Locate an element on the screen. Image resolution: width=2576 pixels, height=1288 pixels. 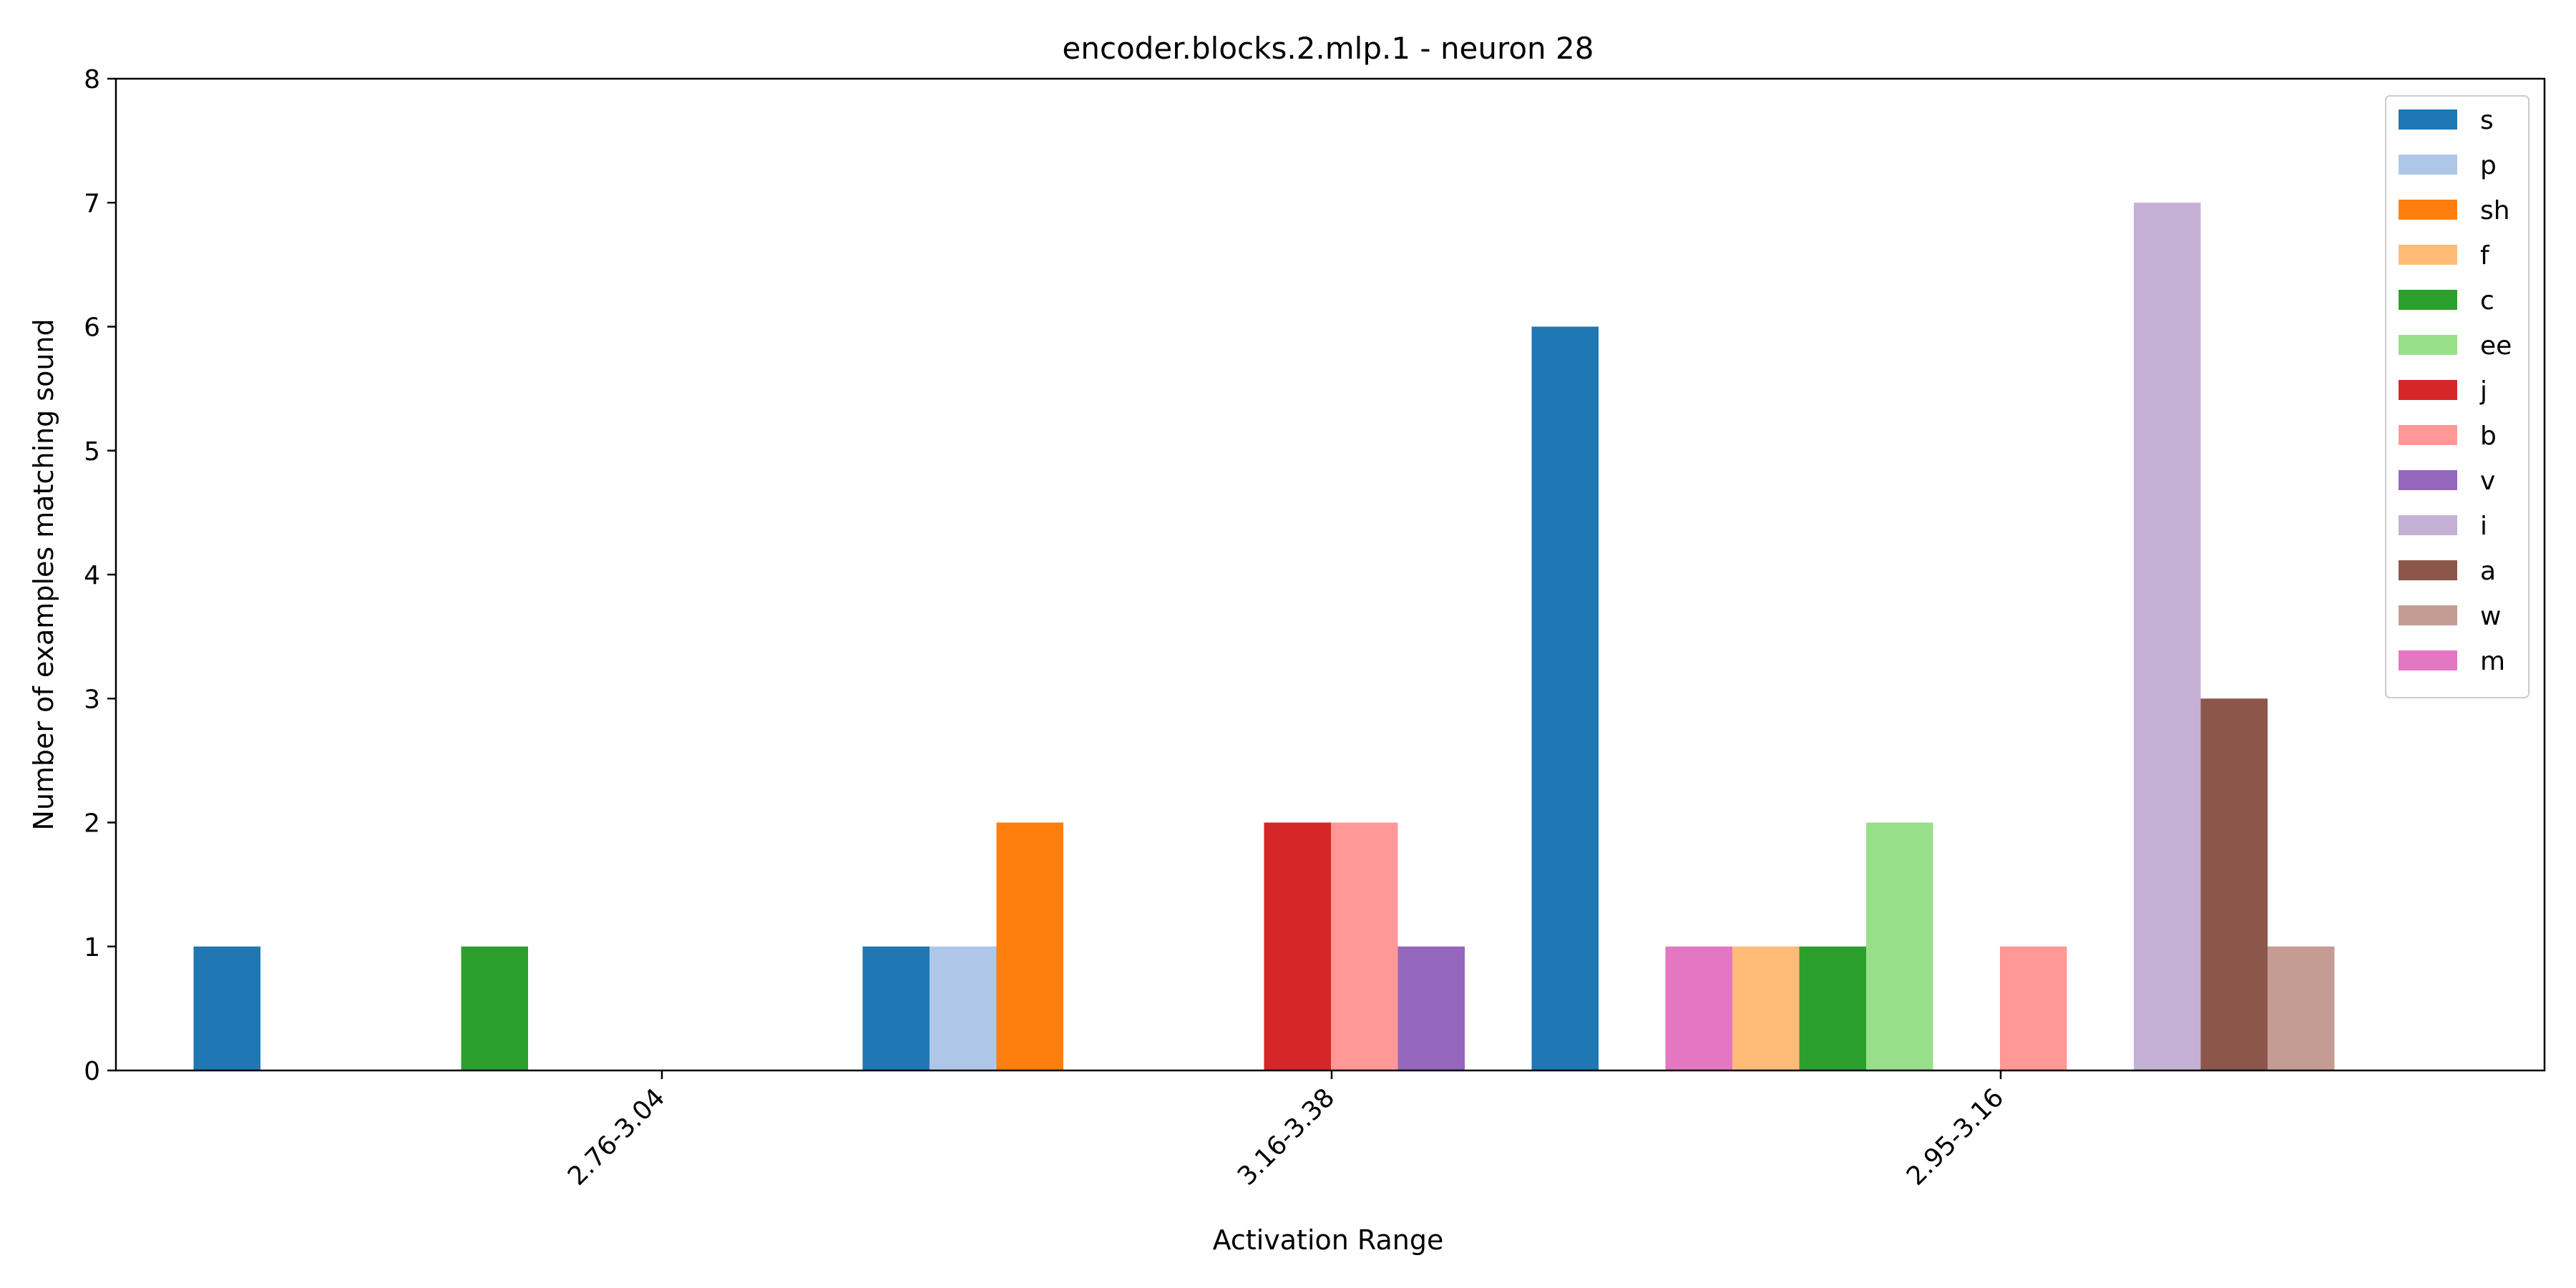
y-tick-label: 4 is located at coordinates (92, 575).